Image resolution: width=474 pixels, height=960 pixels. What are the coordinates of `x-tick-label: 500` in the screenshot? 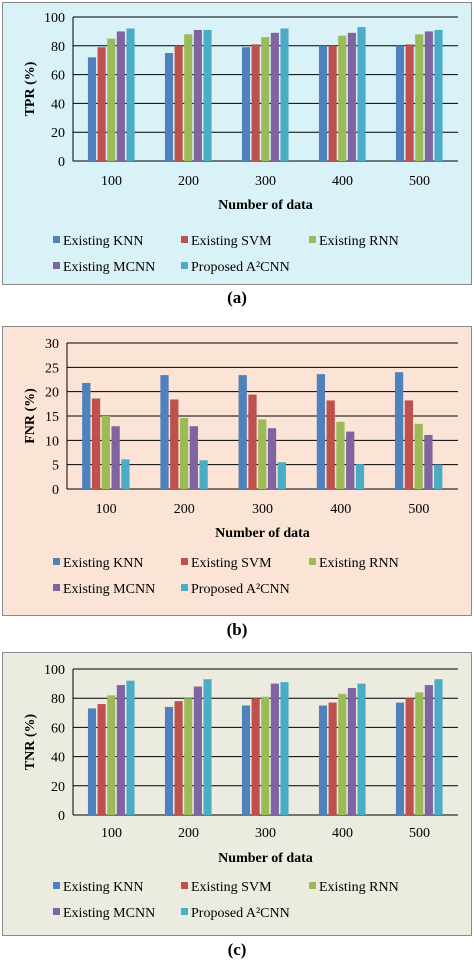 It's located at (419, 181).